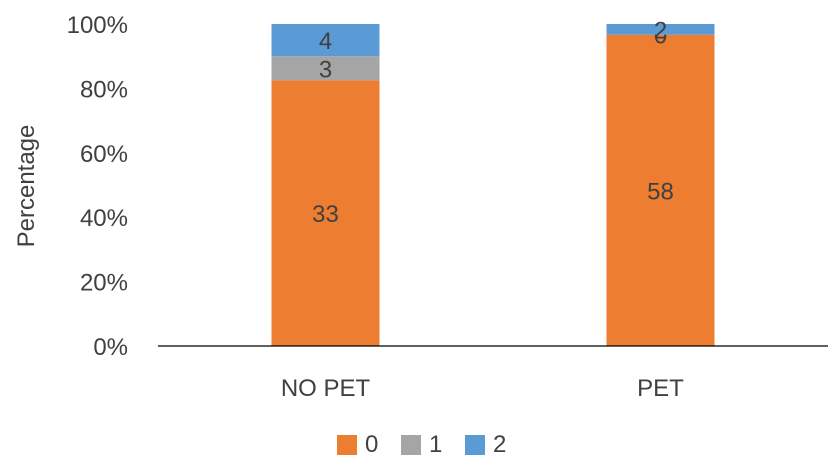  Describe the element at coordinates (660, 388) in the screenshot. I see `x-tick-label: PET` at that location.